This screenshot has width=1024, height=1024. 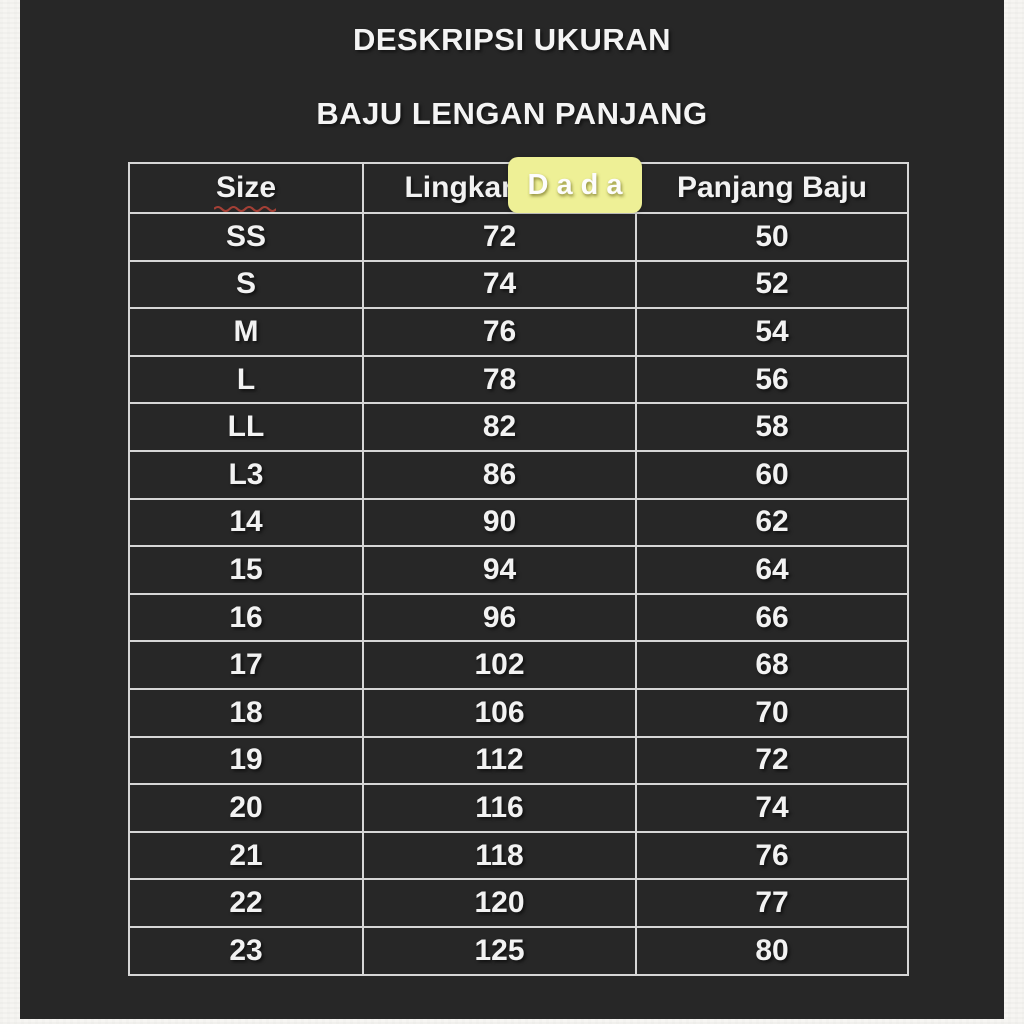 I want to click on table-cell: S, so click(x=246, y=284).